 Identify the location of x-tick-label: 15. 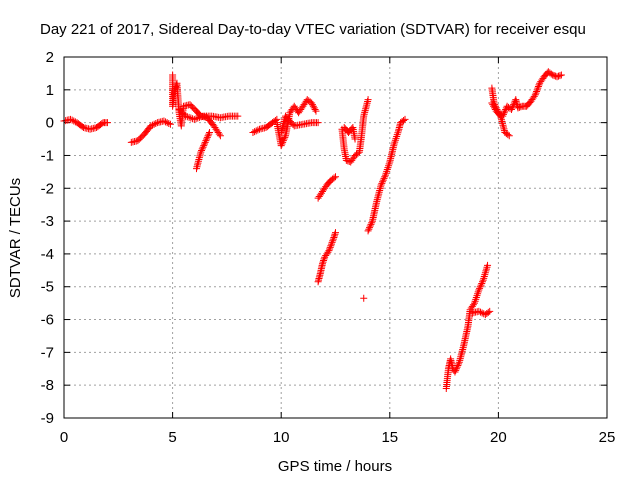
(389, 437).